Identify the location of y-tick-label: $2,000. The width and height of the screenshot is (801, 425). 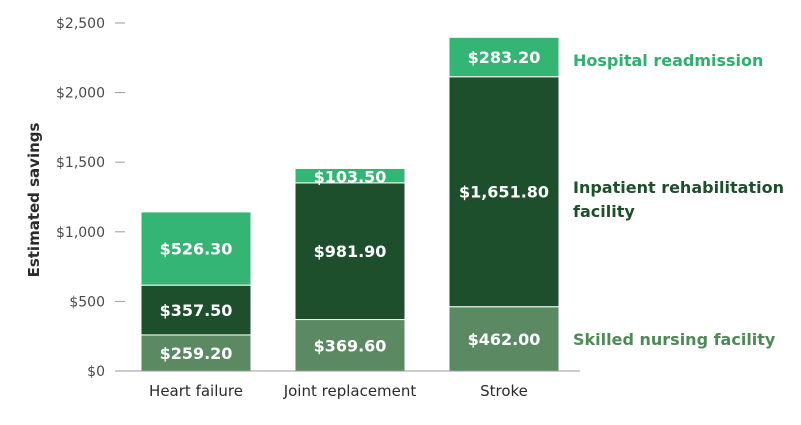
(80, 94).